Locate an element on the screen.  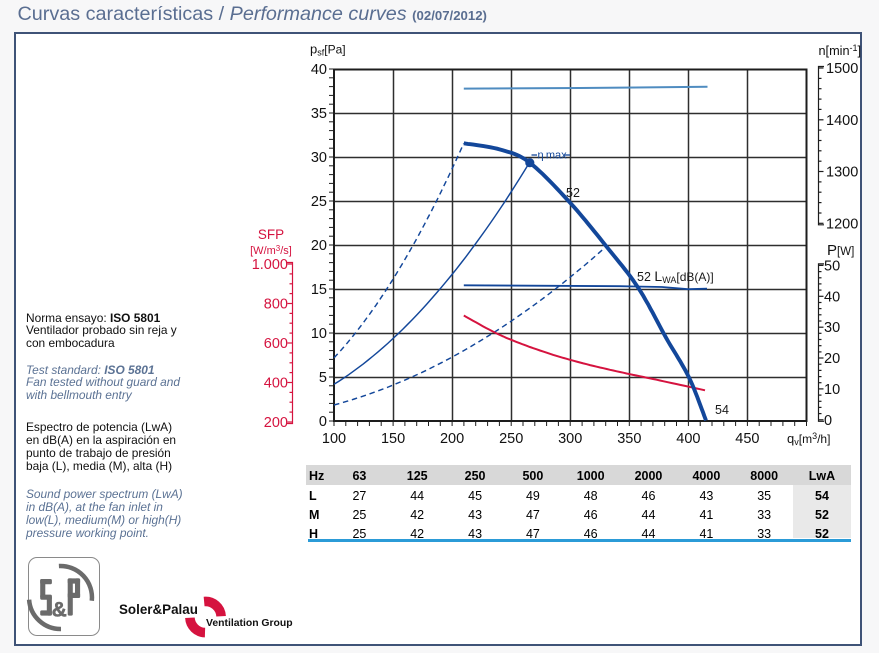
svg-text: 5 is located at coordinates (323, 378).